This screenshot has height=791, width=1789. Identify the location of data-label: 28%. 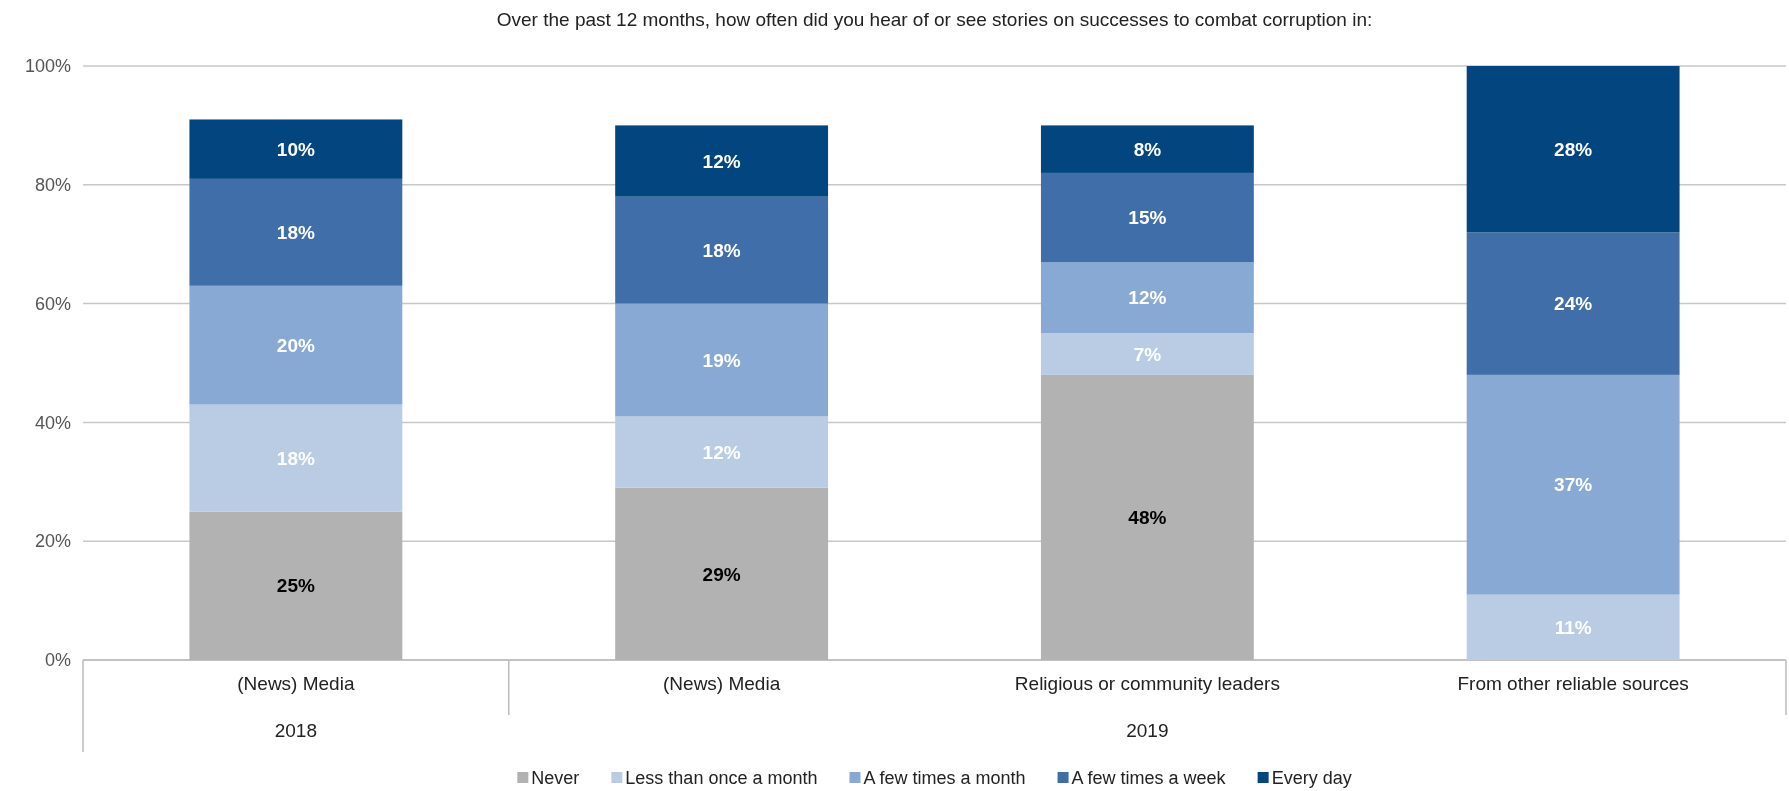
(1573, 149).